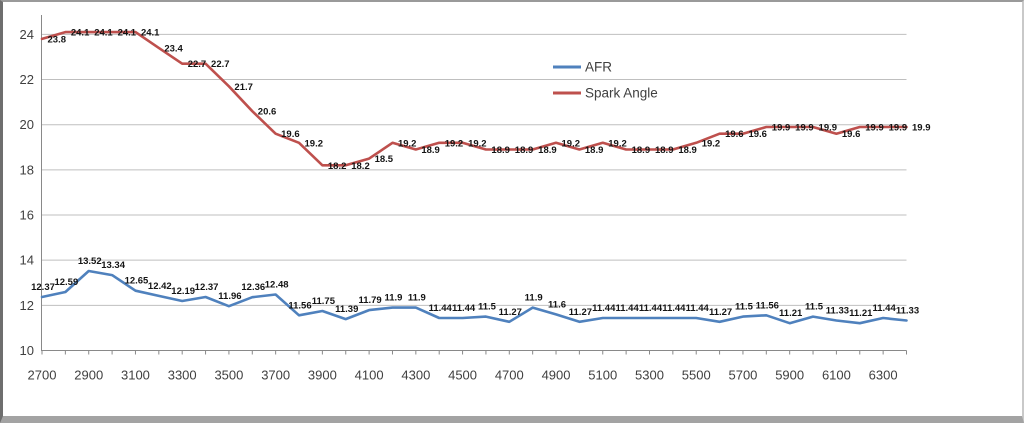 This screenshot has width=1024, height=423. What do you see at coordinates (42, 375) in the screenshot?
I see `x-tick-label: 2700` at bounding box center [42, 375].